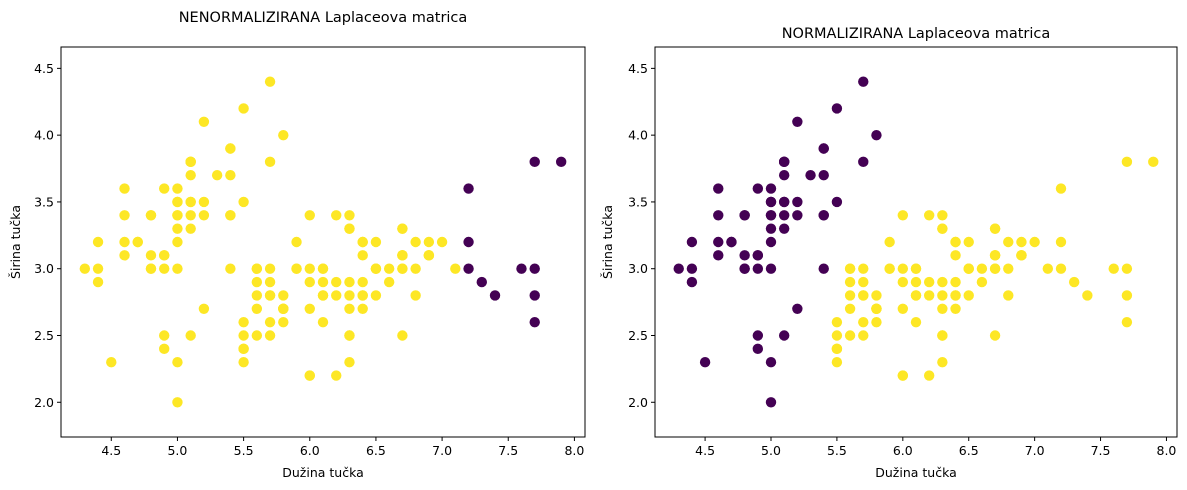  Describe the element at coordinates (244, 450) in the screenshot. I see `x-tick-label: 5.5` at that location.